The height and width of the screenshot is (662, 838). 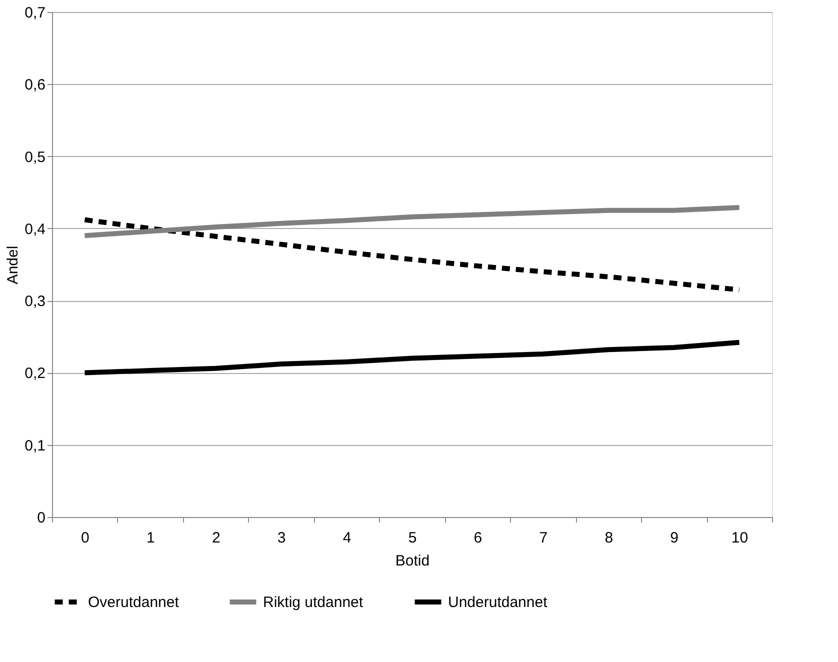 What do you see at coordinates (150, 538) in the screenshot?
I see `x-tick-label: 1` at bounding box center [150, 538].